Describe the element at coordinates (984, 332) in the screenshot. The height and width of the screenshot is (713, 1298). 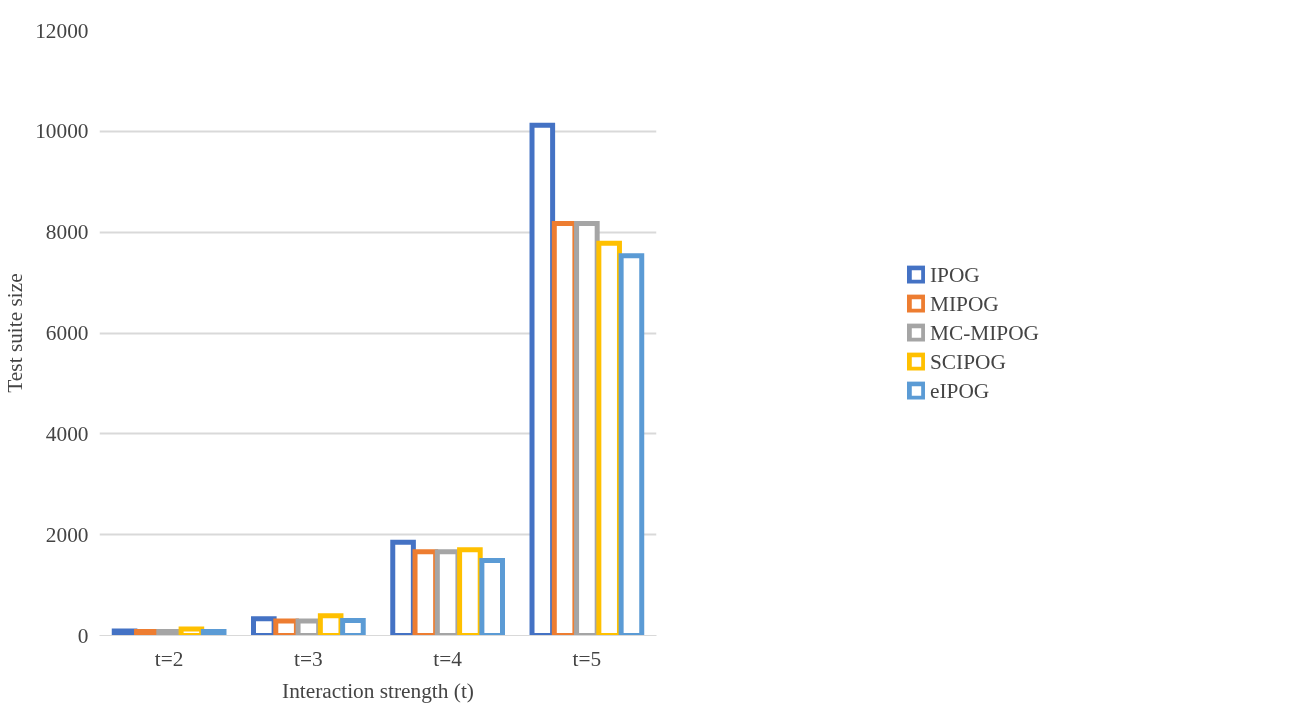
I see `legend-label: MC-MIPOG` at that location.